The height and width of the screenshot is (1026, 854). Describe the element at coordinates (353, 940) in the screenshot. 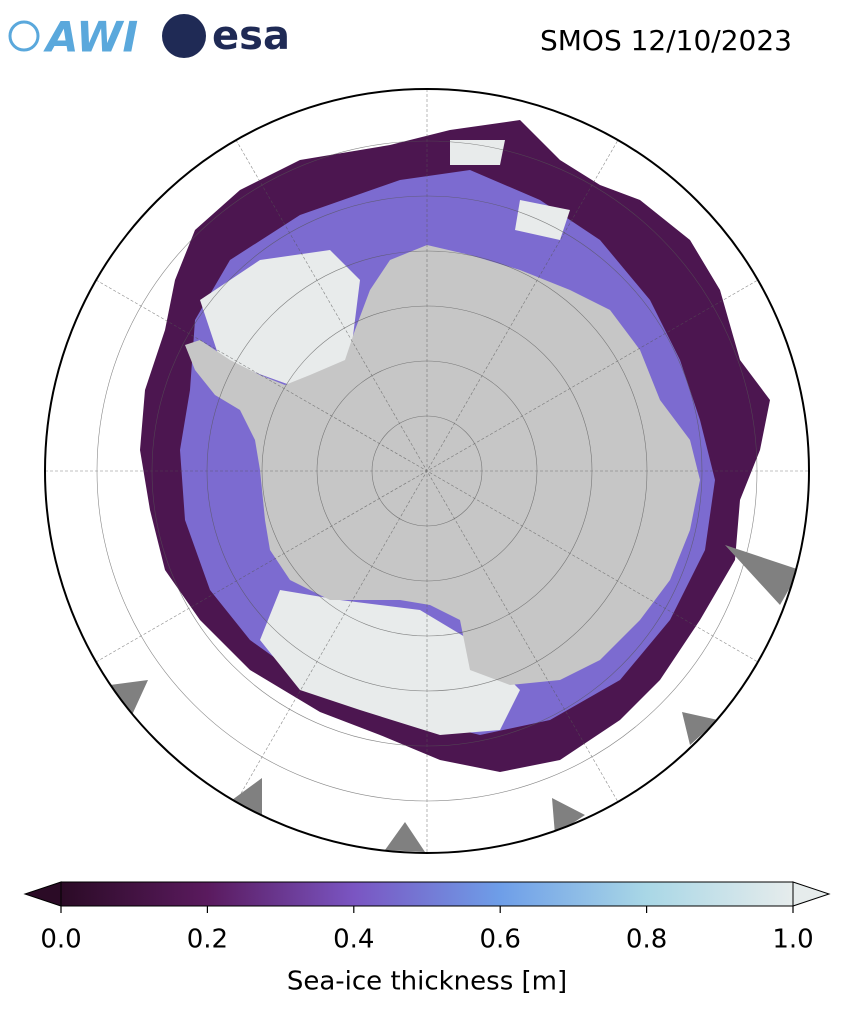

I see `colorbar-tick-label: 0.4` at that location.